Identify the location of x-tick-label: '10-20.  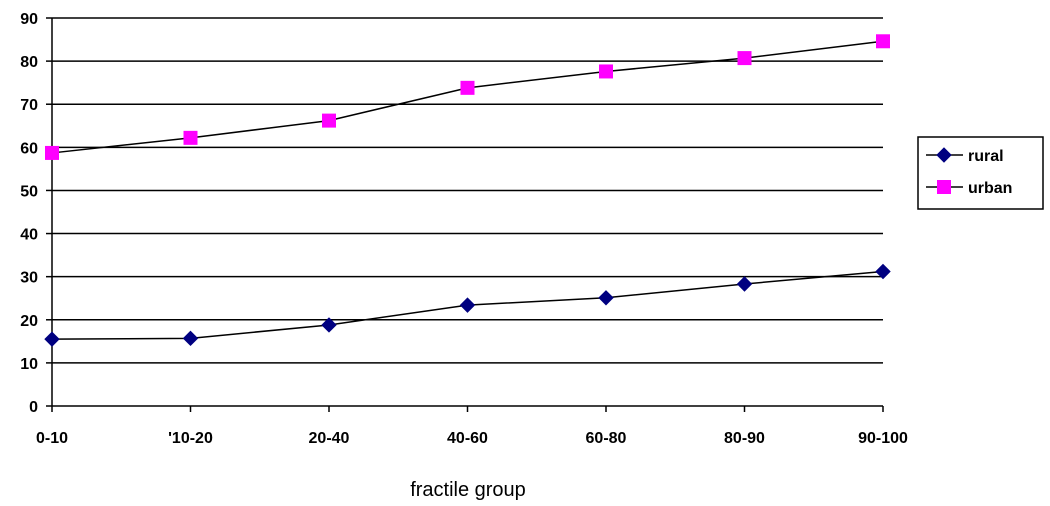
(190, 438).